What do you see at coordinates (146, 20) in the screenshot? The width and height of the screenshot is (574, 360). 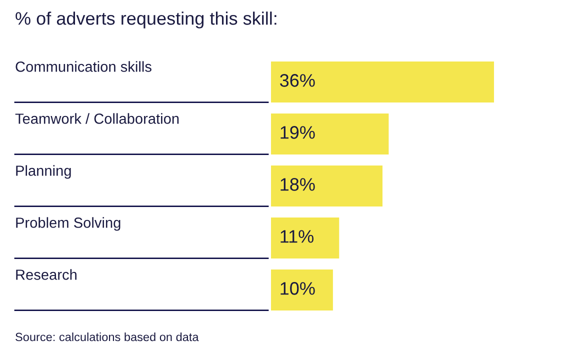 I see `chart-title: % of adverts requesting this skill:` at bounding box center [146, 20].